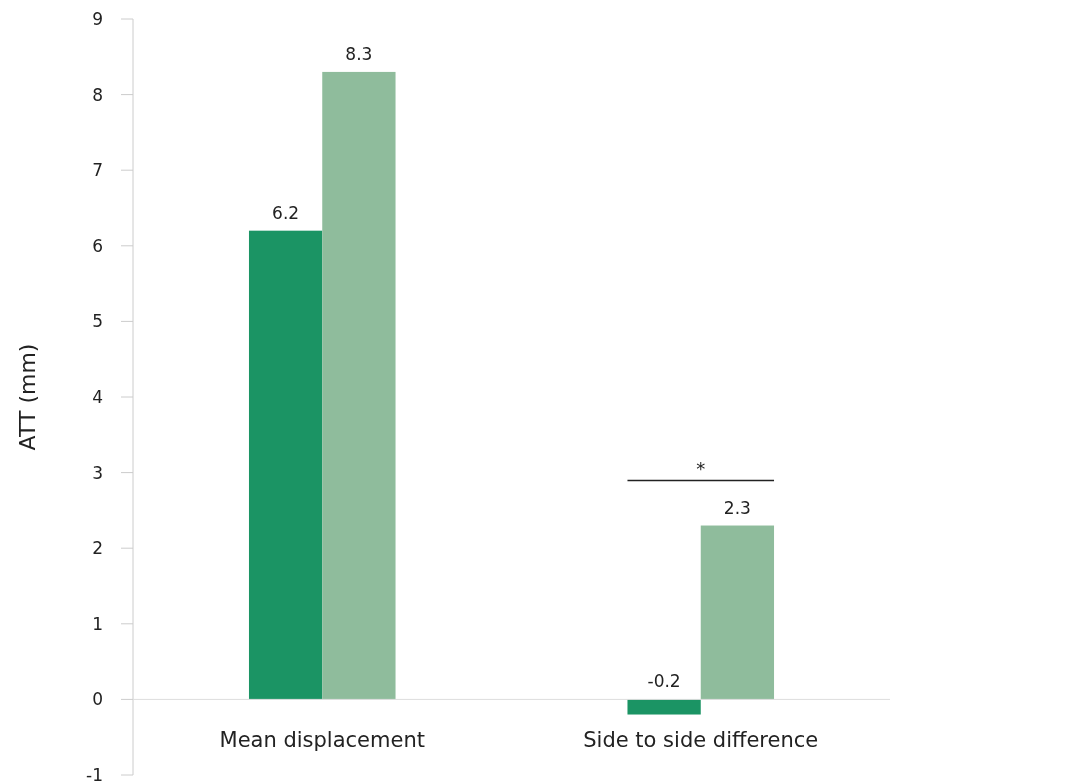 Image resolution: width=1086 pixels, height=783 pixels. Describe the element at coordinates (97, 548) in the screenshot. I see `y-tick-label: 2` at that location.